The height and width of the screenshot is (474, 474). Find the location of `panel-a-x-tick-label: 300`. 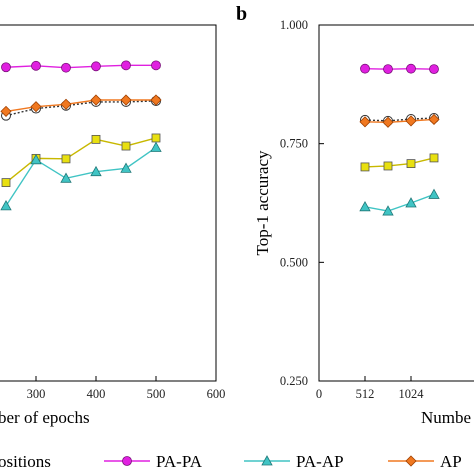

panel-a-x-tick-label: 300 is located at coordinates (36, 394).